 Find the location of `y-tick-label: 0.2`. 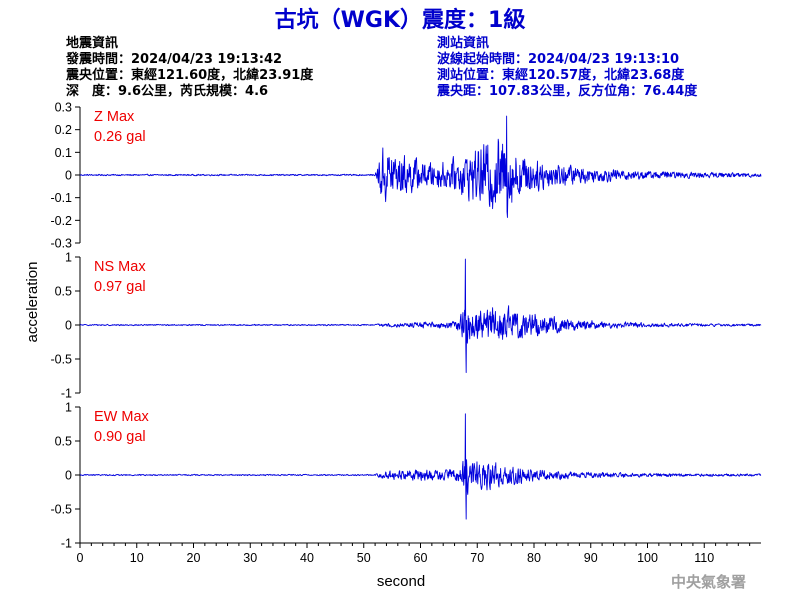

y-tick-label: 0.2 is located at coordinates (63, 130).